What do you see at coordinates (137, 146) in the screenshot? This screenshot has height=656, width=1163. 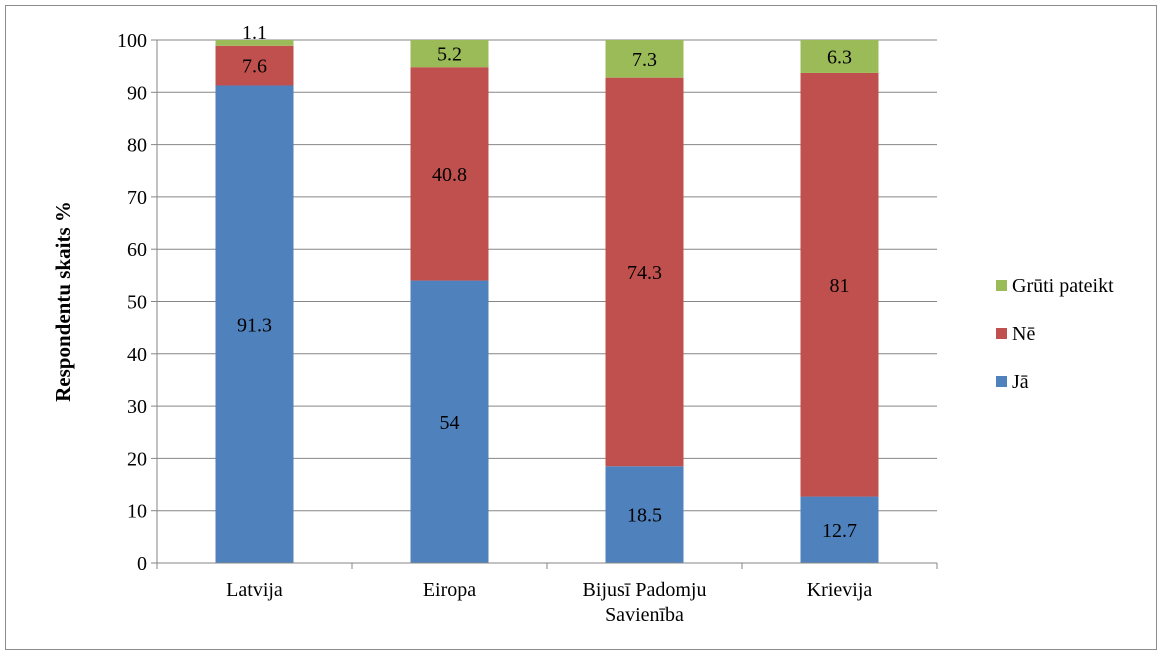 I see `y-tick-label: 80` at bounding box center [137, 146].